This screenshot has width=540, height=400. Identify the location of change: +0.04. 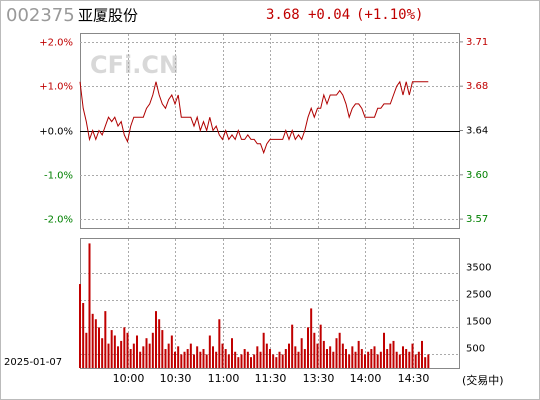
(329, 15).